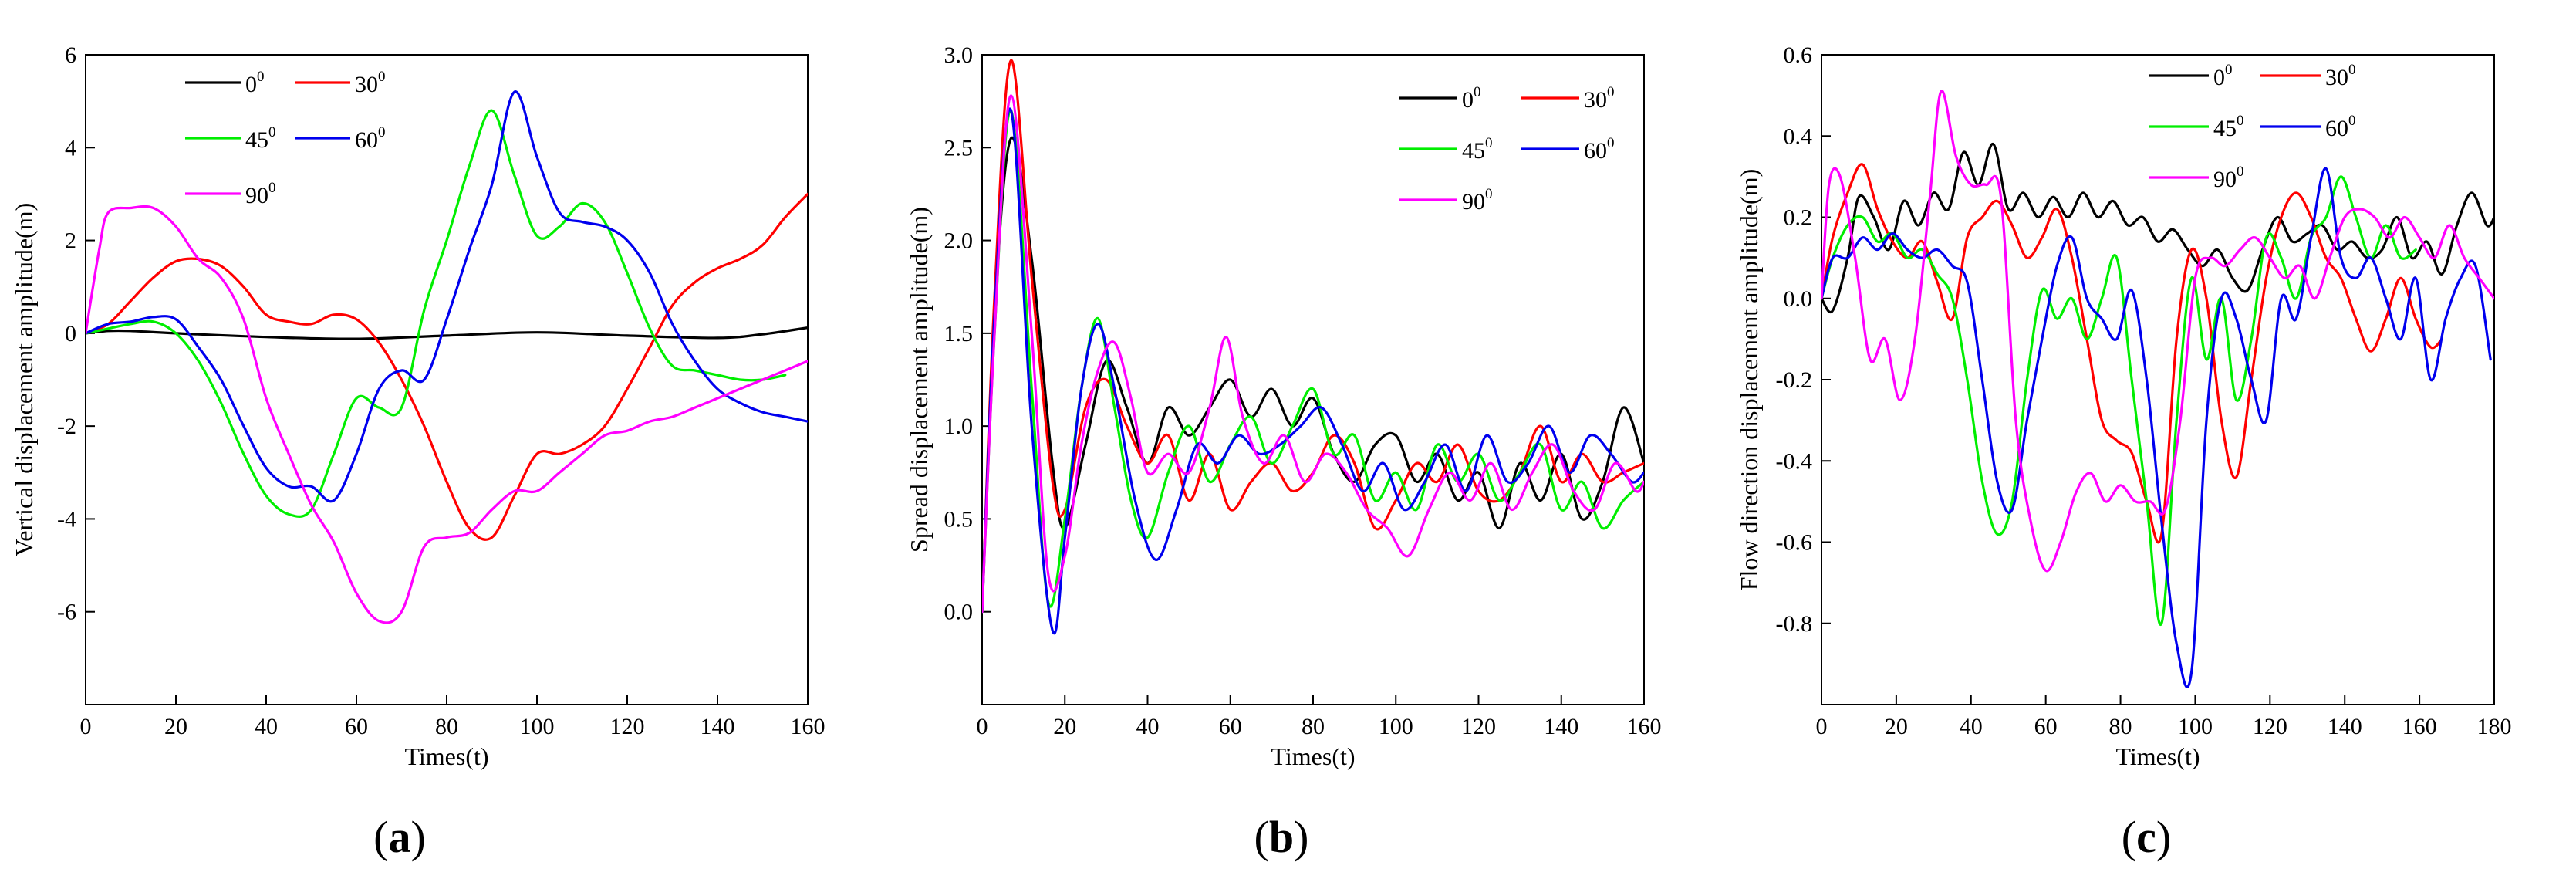 The width and height of the screenshot is (2576, 879). Describe the element at coordinates (1798, 218) in the screenshot. I see `y-tick-label: 0.2` at that location.